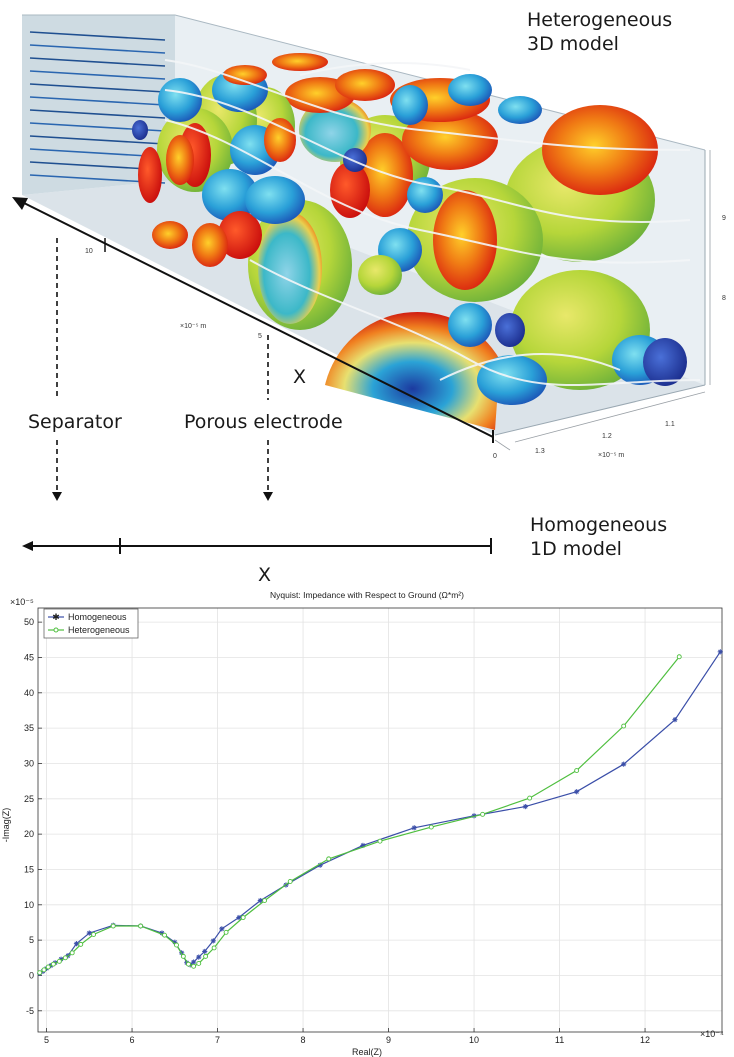 This screenshot has width=734, height=1057. What do you see at coordinates (162, 366) in the screenshot?
I see `dashed-arrows` at bounding box center [162, 366].